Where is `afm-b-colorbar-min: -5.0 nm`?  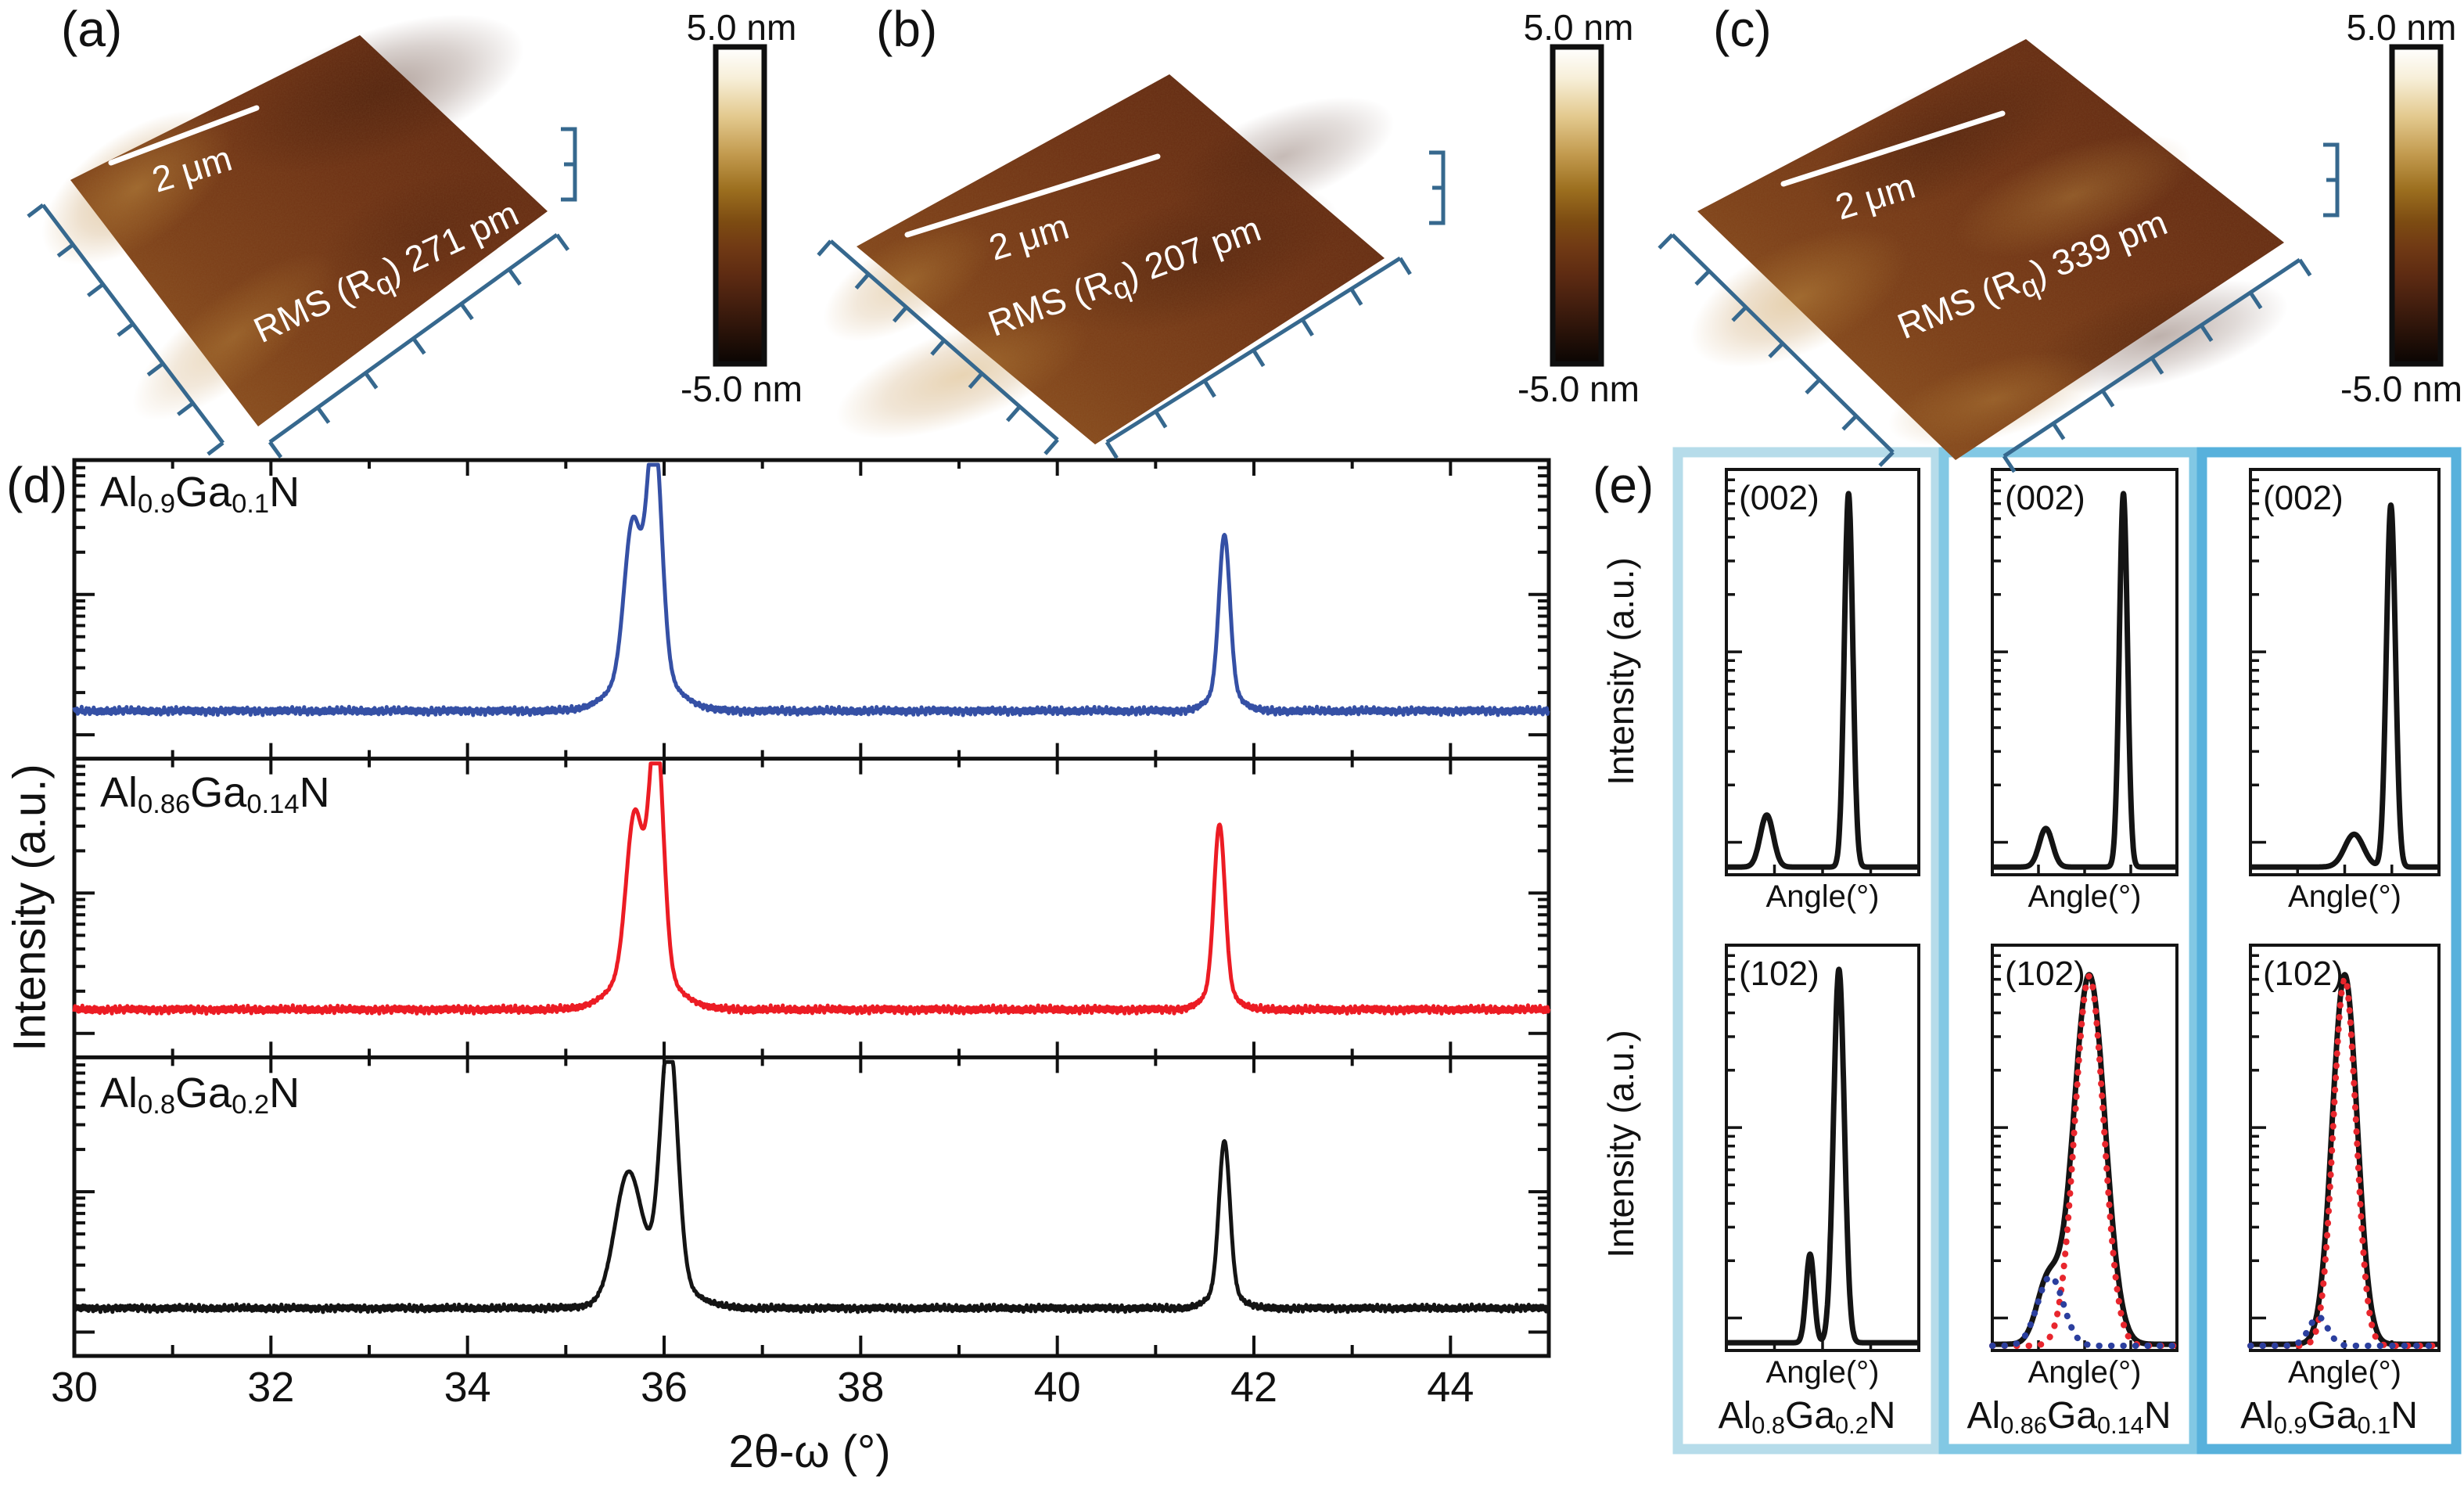 afm-b-colorbar-min: -5.0 nm is located at coordinates (1579, 389).